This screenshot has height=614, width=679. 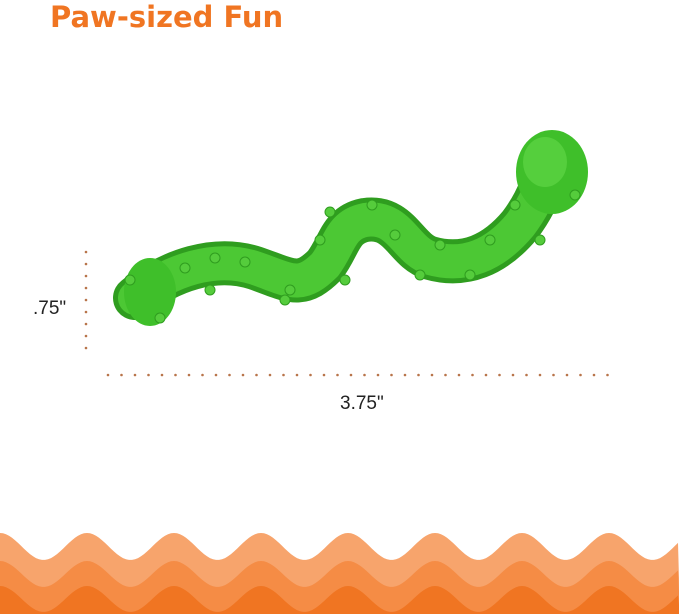 What do you see at coordinates (362, 403) in the screenshot?
I see `width-label: 3.75"` at bounding box center [362, 403].